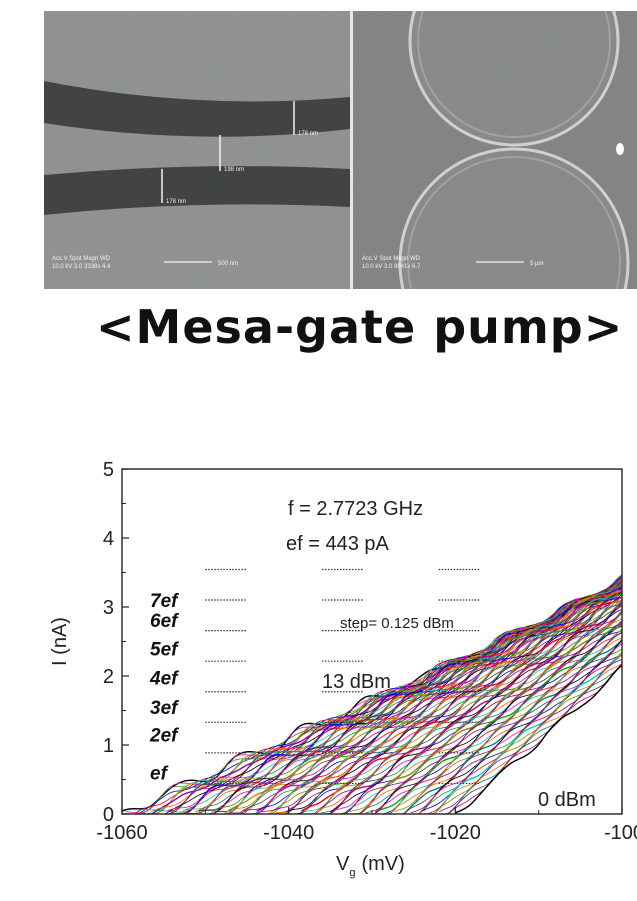 The image size is (637, 901). I want to click on frequency-annotation: f = 2.7723 GHz, so click(355, 509).